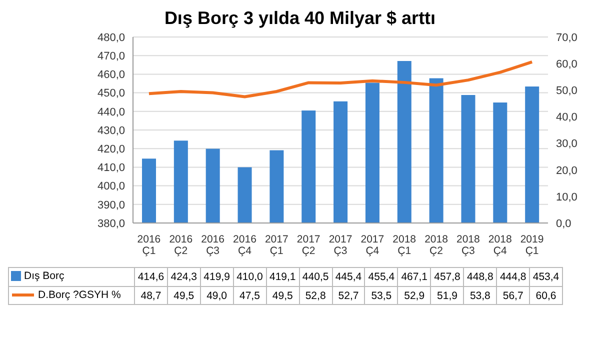 Image resolution: width=600 pixels, height=342 pixels. What do you see at coordinates (111, 150) in the screenshot?
I see `y-tick-label: 420,0` at bounding box center [111, 150].